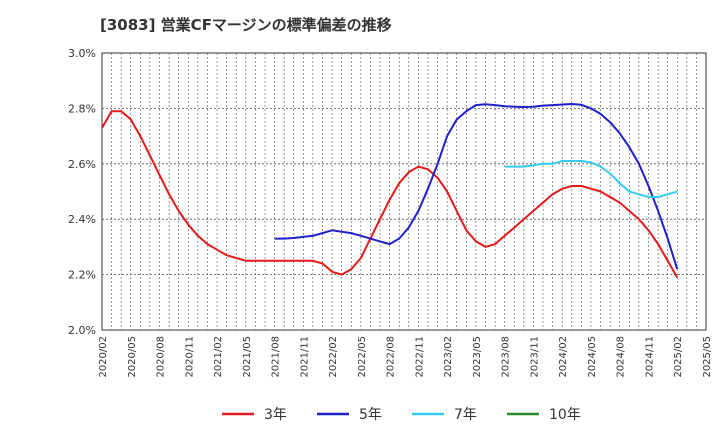  What do you see at coordinates (448, 357) in the screenshot?
I see `x-tick-label: 2023/02` at bounding box center [448, 357].